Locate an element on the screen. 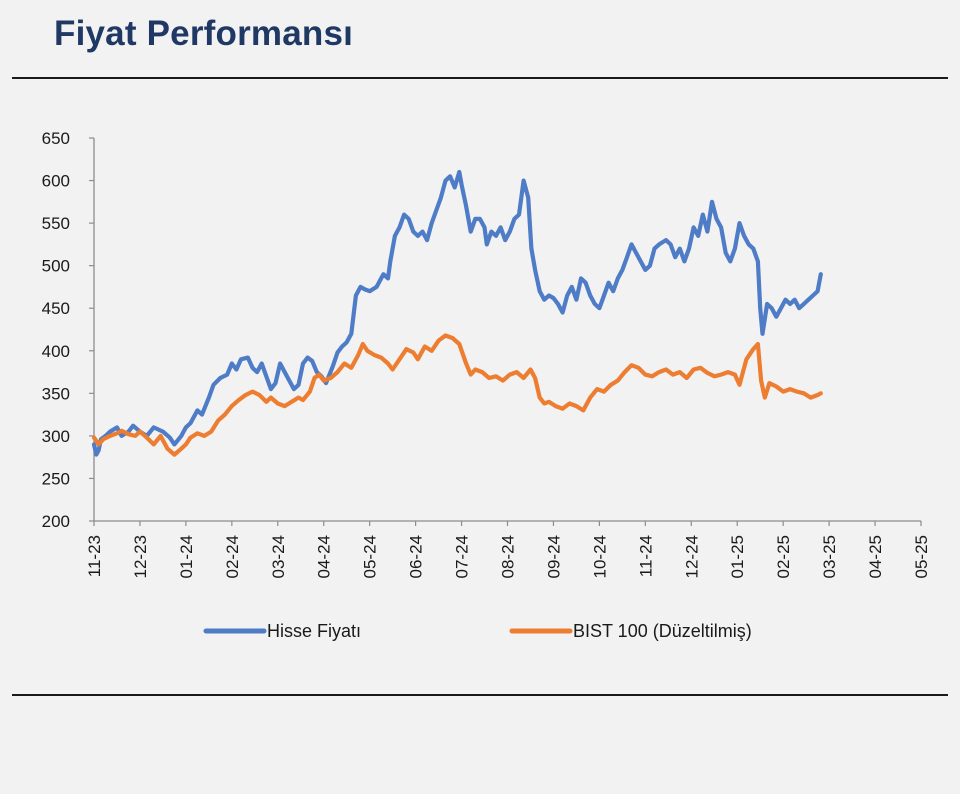  top-divider is located at coordinates (480, 78).